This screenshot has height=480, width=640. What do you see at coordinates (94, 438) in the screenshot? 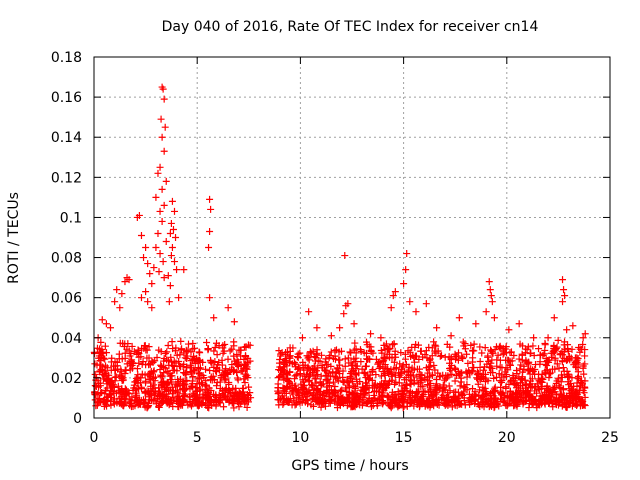
I see `x-tick-label: 0` at bounding box center [94, 438].